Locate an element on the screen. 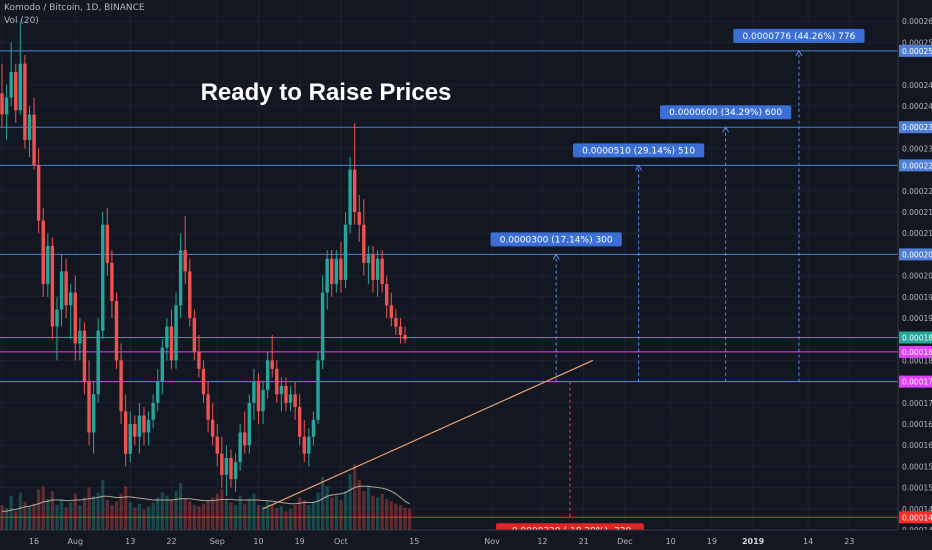  target-label: 0.0000776 (44.26%) 776 is located at coordinates (799, 35).